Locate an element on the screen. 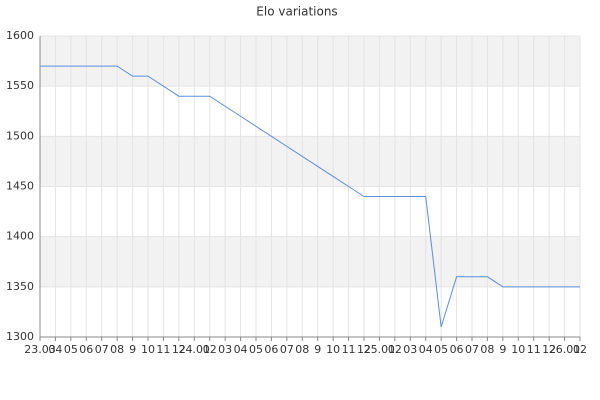  x-tick-label: 23.03 is located at coordinates (40, 349).